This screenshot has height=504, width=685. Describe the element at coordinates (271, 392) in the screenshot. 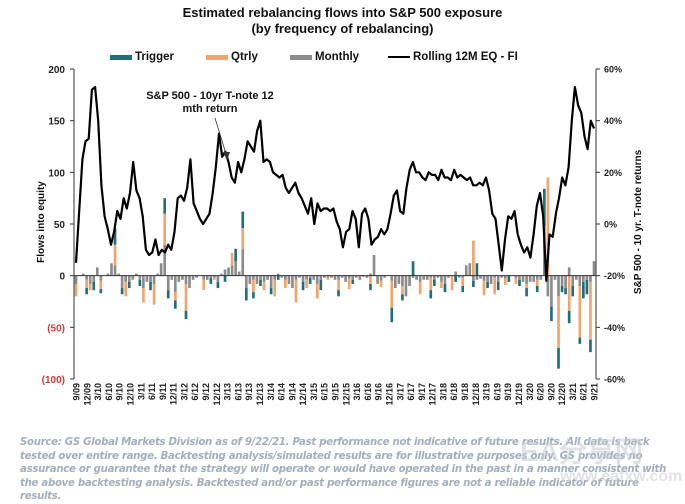

I see `x-tick-label: 3/14` at that location.